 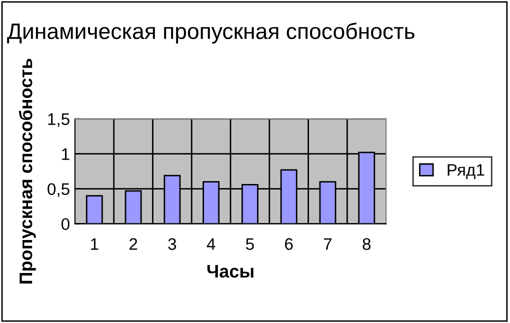 What do you see at coordinates (66, 154) in the screenshot?
I see `y-tick-label: 1` at bounding box center [66, 154].